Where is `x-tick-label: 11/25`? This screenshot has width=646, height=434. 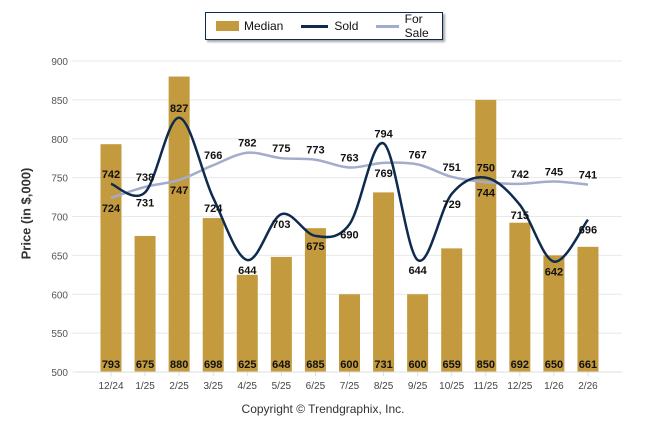 x-tick-label: 11/25 is located at coordinates (486, 386).